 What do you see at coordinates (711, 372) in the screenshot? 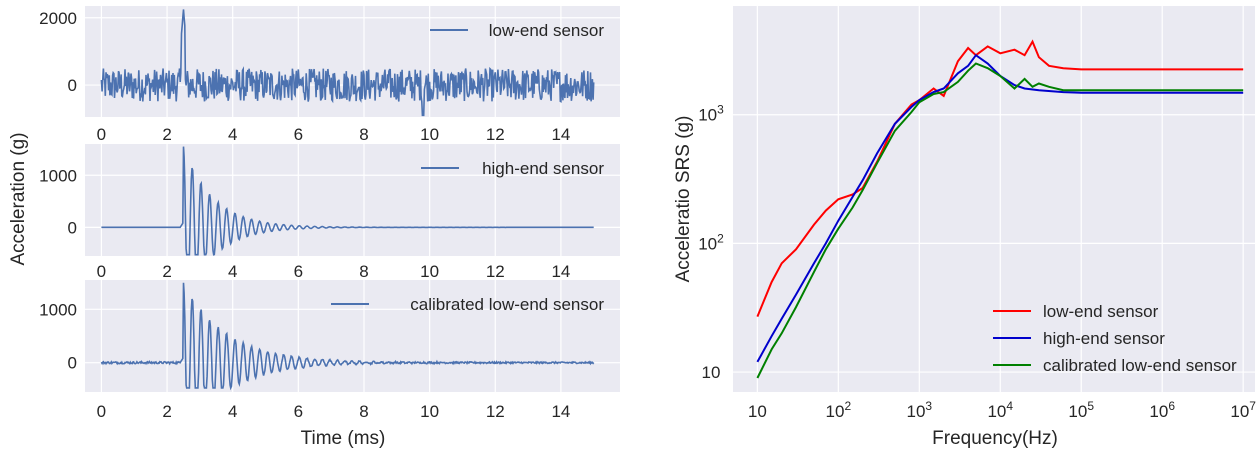
I see `y-tick-label: 10` at bounding box center [711, 372].